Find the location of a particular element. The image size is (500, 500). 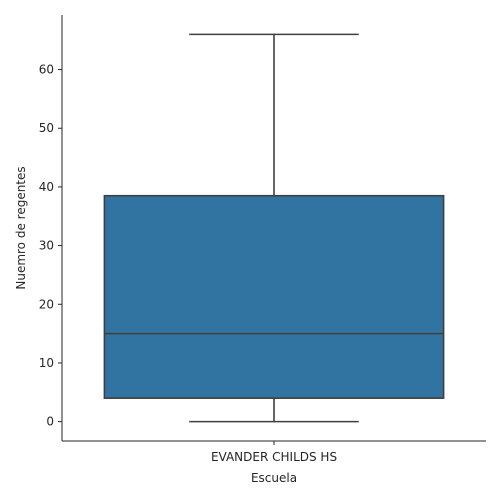

y-tick-label: 50 is located at coordinates (46, 128).